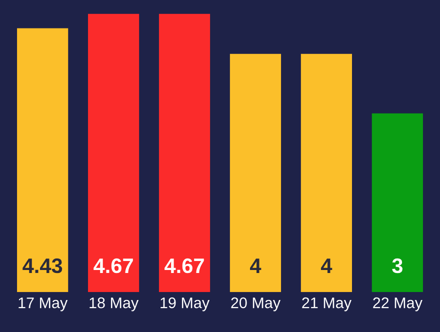  Describe the element at coordinates (256, 304) in the screenshot. I see `x-tick-label: 20 May` at that location.